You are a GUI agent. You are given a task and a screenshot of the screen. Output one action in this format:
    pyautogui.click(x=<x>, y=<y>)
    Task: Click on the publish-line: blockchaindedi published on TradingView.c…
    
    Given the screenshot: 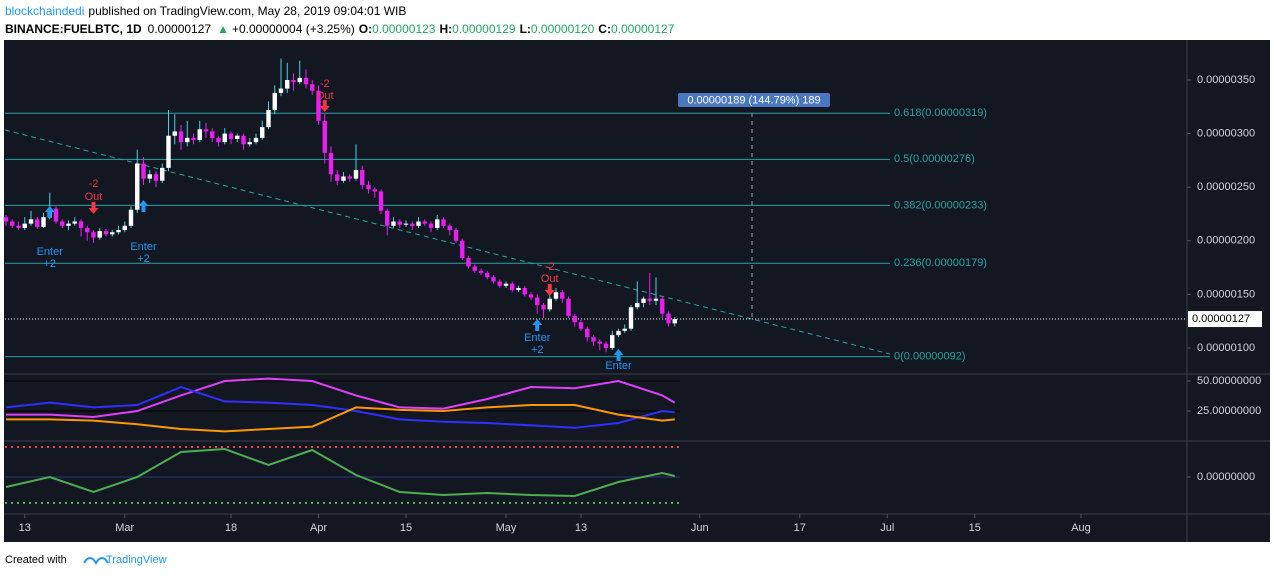 What is the action you would take?
    pyautogui.click(x=205, y=11)
    